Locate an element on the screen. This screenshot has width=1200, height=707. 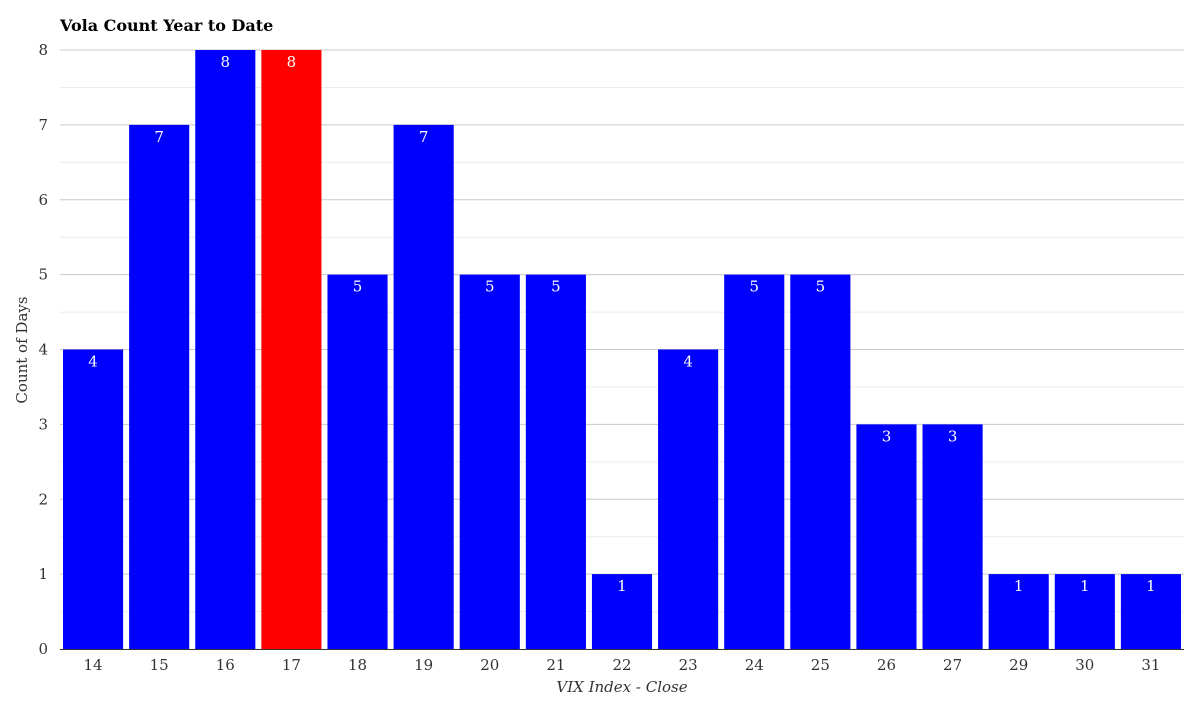
y-tick-label: 4 is located at coordinates (43, 350).